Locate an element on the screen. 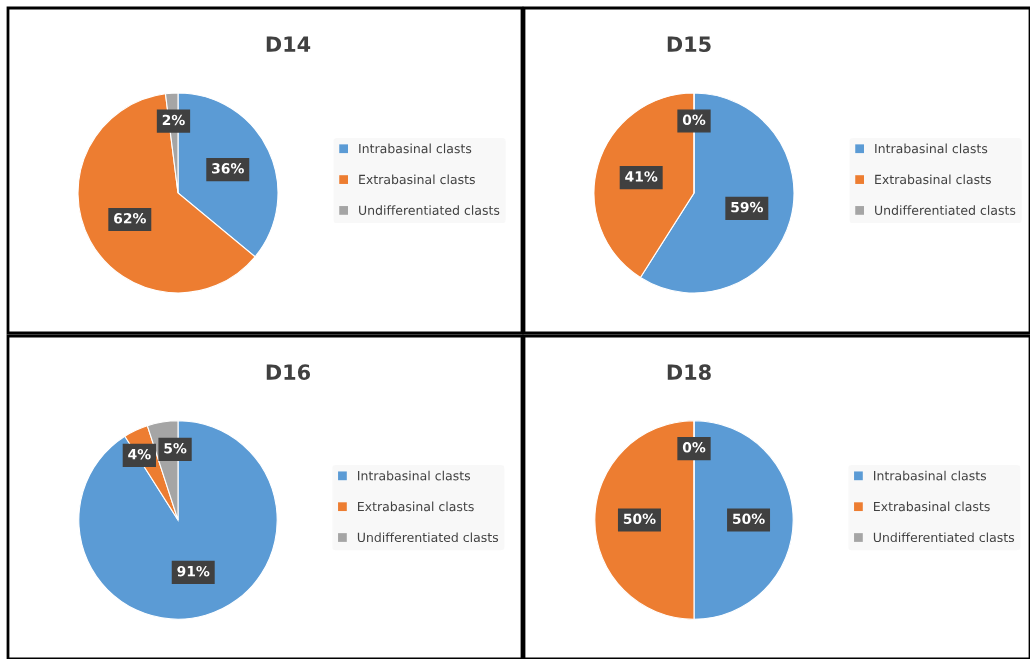 The height and width of the screenshot is (659, 1030). data-label: 91% is located at coordinates (193, 571).